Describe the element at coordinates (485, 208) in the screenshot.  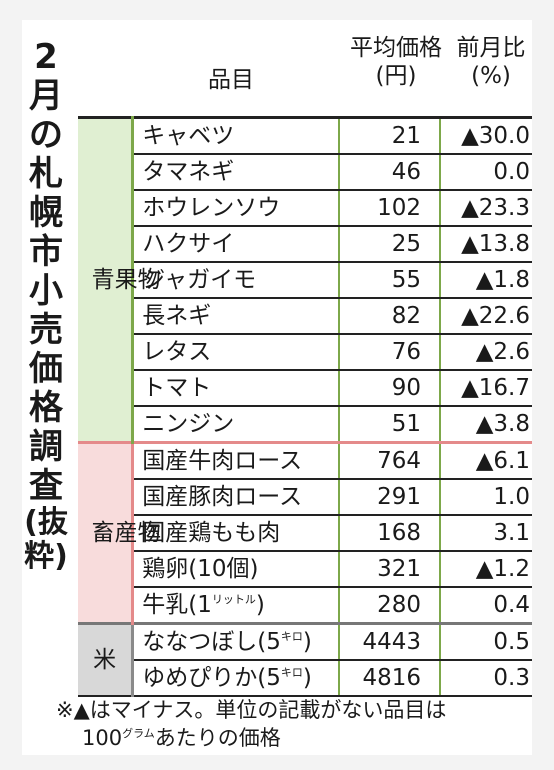
I see `item-change: ▲23.3` at that location.